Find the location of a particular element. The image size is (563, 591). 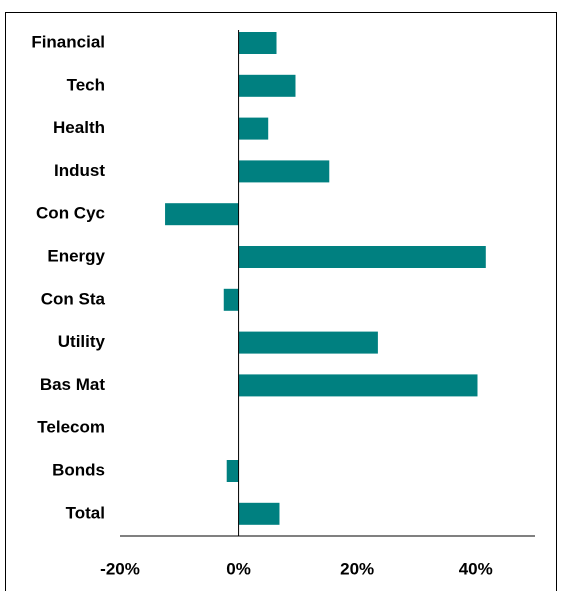

y-tick-label: Bas Mat is located at coordinates (73, 384).